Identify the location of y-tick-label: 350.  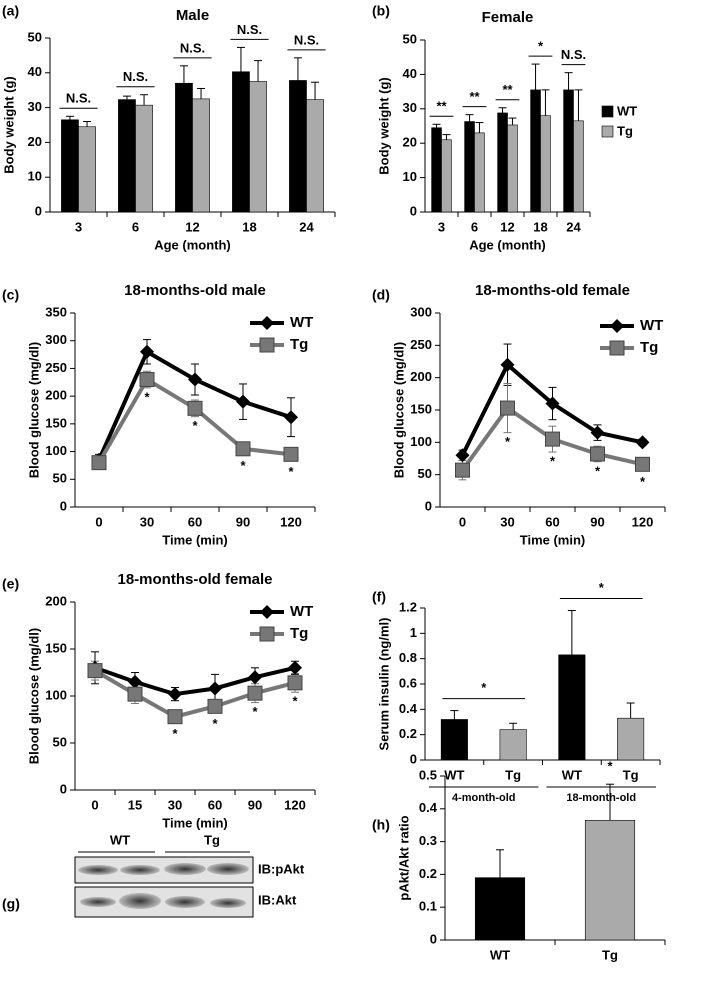
(56, 311).